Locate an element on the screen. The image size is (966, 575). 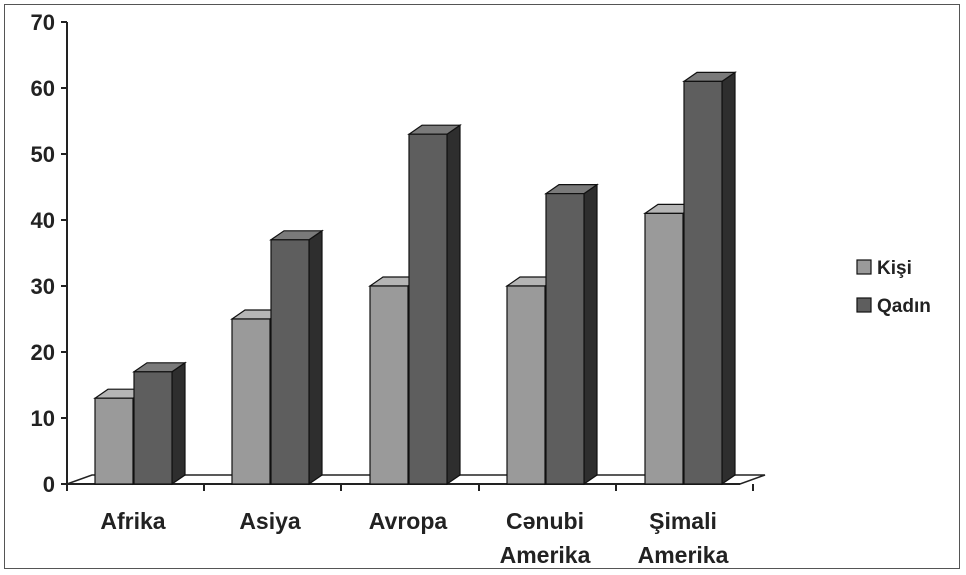
legend-label: Qadın is located at coordinates (904, 306).